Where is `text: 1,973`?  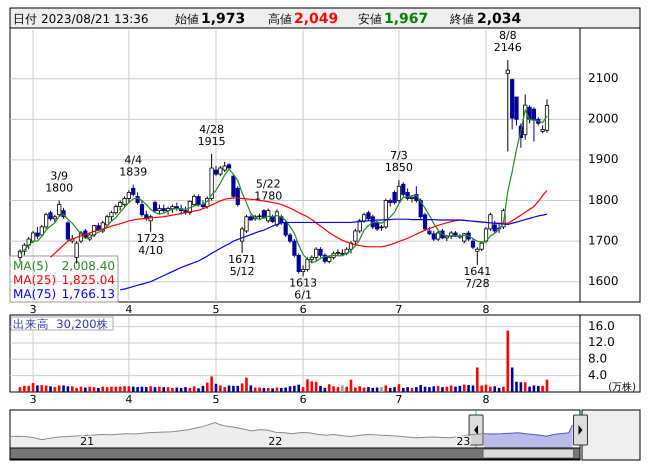
text: 1,973 is located at coordinates (223, 19).